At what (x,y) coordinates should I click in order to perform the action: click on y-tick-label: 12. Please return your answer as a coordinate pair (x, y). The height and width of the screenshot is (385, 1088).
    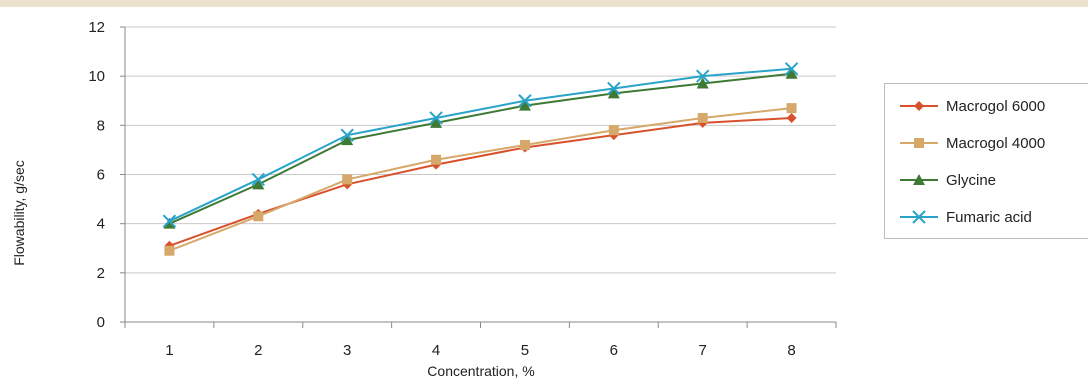
    Looking at the image, I should click on (96, 27).